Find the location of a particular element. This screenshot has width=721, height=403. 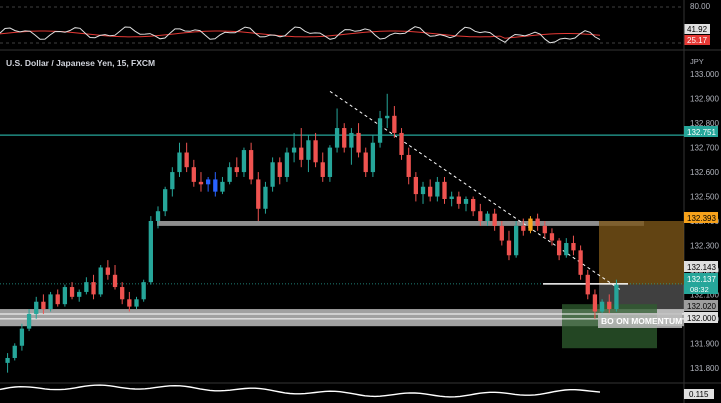

price-tick-2: 132.800 is located at coordinates (704, 123).